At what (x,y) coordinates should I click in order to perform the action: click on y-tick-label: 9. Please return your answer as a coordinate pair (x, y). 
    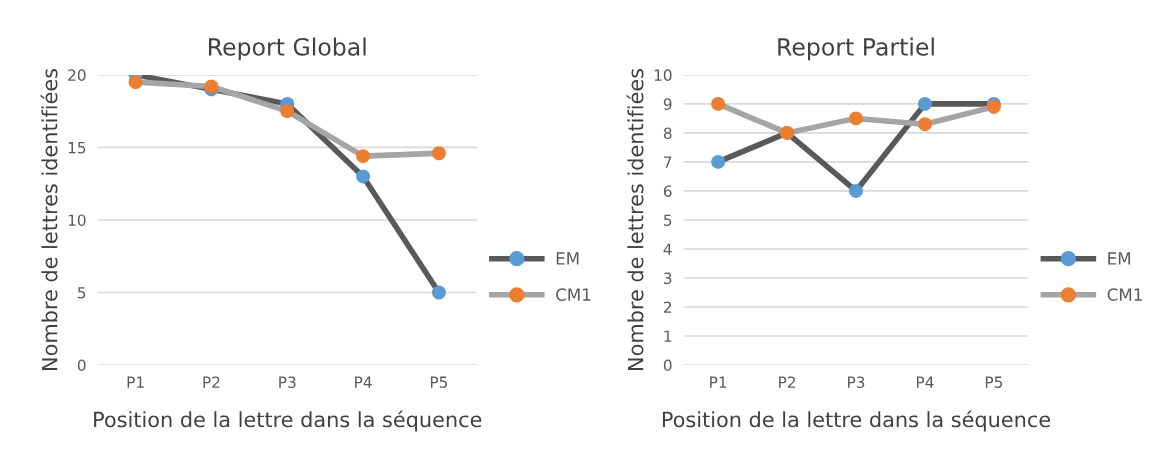
    Looking at the image, I should click on (667, 104).